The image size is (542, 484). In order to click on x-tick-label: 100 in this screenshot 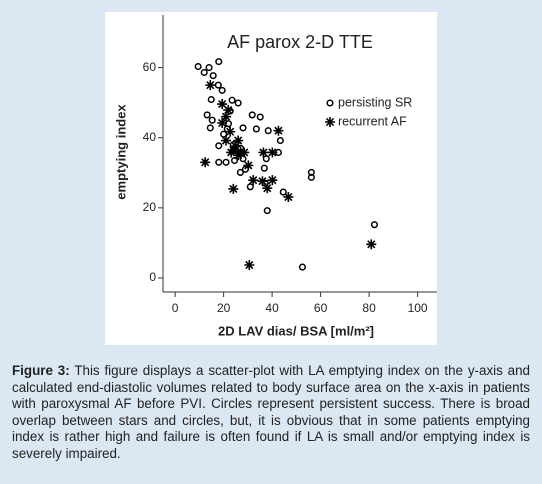, I will do `click(418, 308)`.